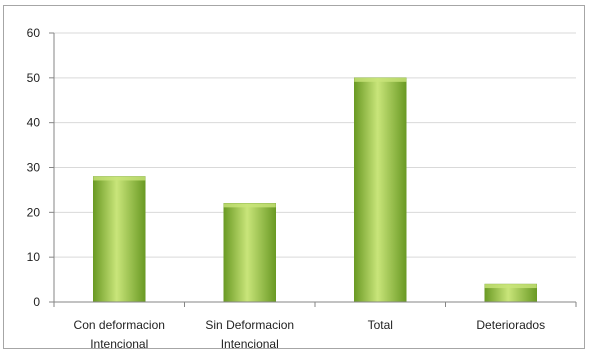 Image resolution: width=590 pixels, height=354 pixels. What do you see at coordinates (34, 212) in the screenshot?
I see `y-tick-label: 20` at bounding box center [34, 212].